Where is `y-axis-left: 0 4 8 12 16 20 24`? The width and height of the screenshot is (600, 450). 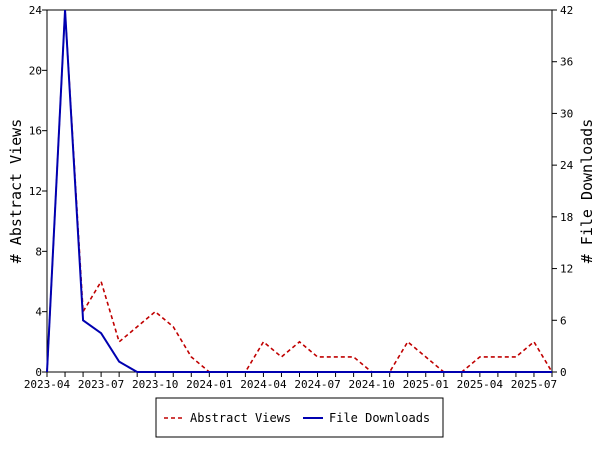
y-axis-left: 0 4 8 12 16 20 24 is located at coordinates (38, 191).